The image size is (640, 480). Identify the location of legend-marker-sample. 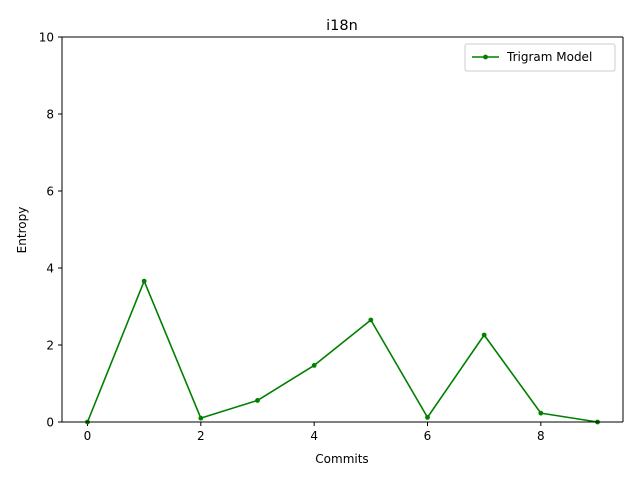
(485, 57).